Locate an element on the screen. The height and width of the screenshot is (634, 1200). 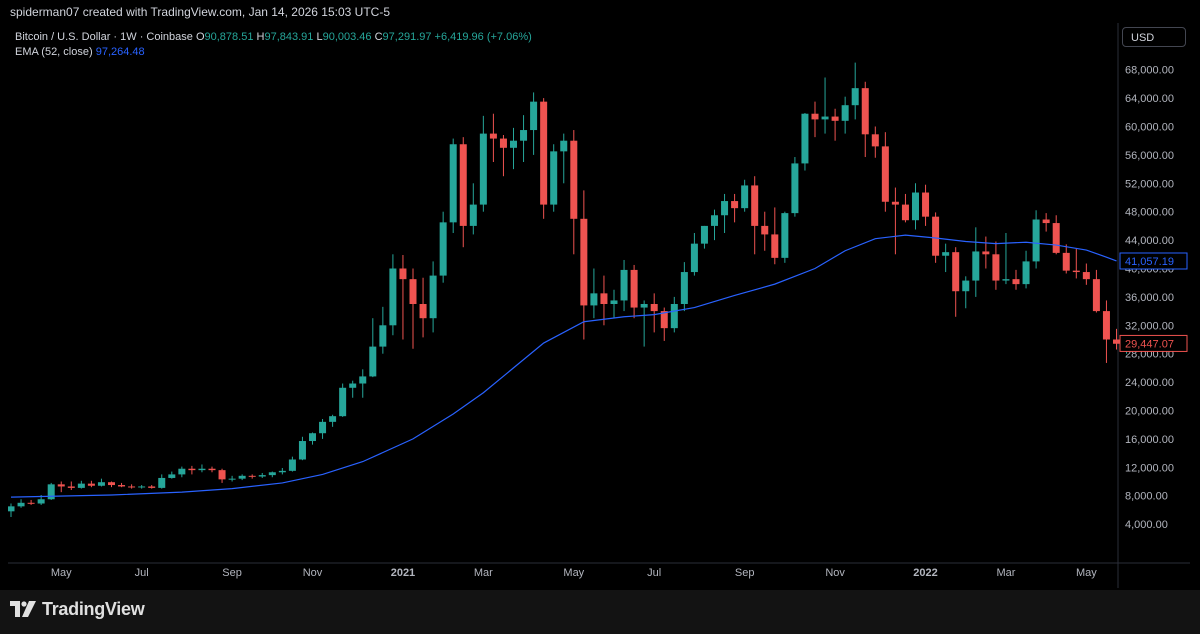
y-tick-label: 44,000.00 is located at coordinates (1149, 241).